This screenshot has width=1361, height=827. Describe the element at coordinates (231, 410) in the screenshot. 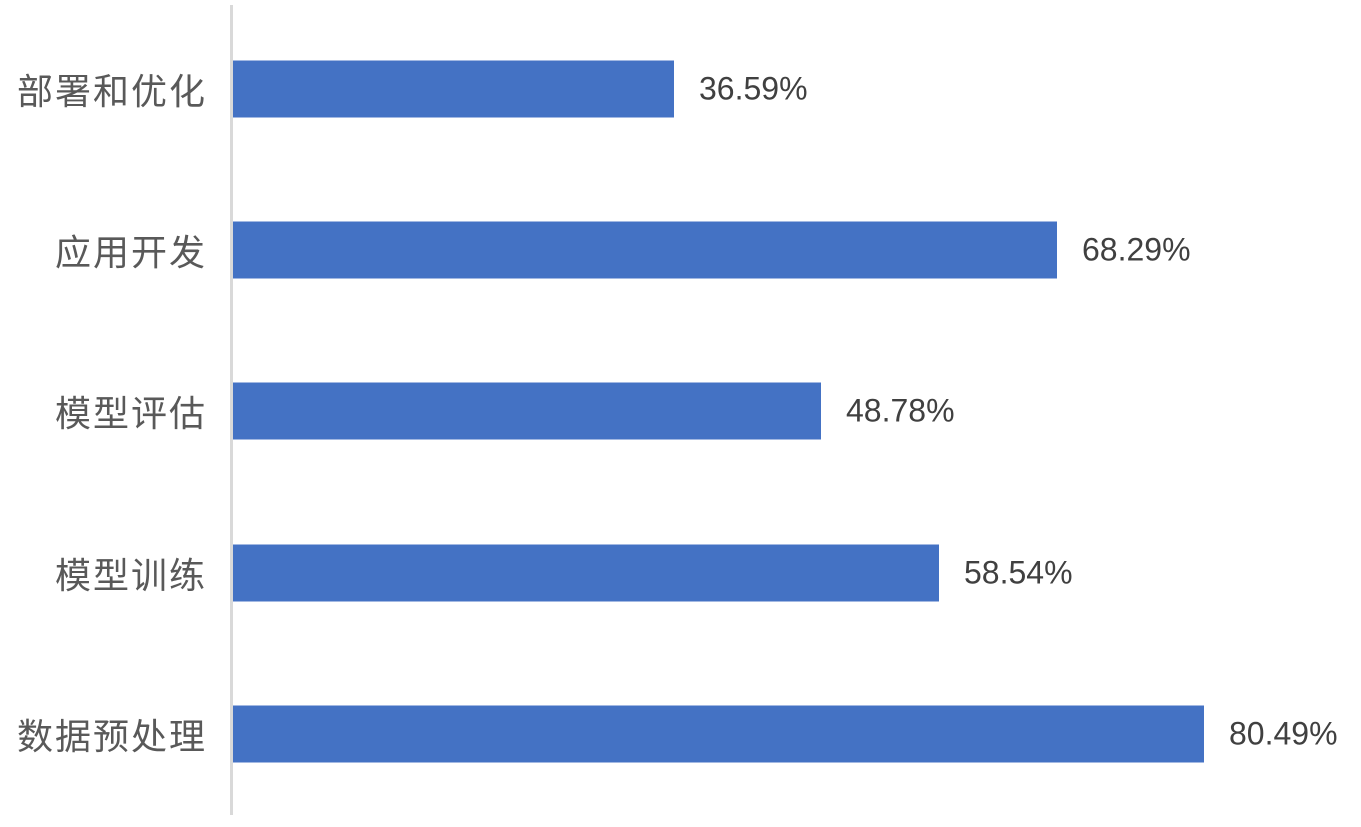

I see `category-axis-line` at that location.